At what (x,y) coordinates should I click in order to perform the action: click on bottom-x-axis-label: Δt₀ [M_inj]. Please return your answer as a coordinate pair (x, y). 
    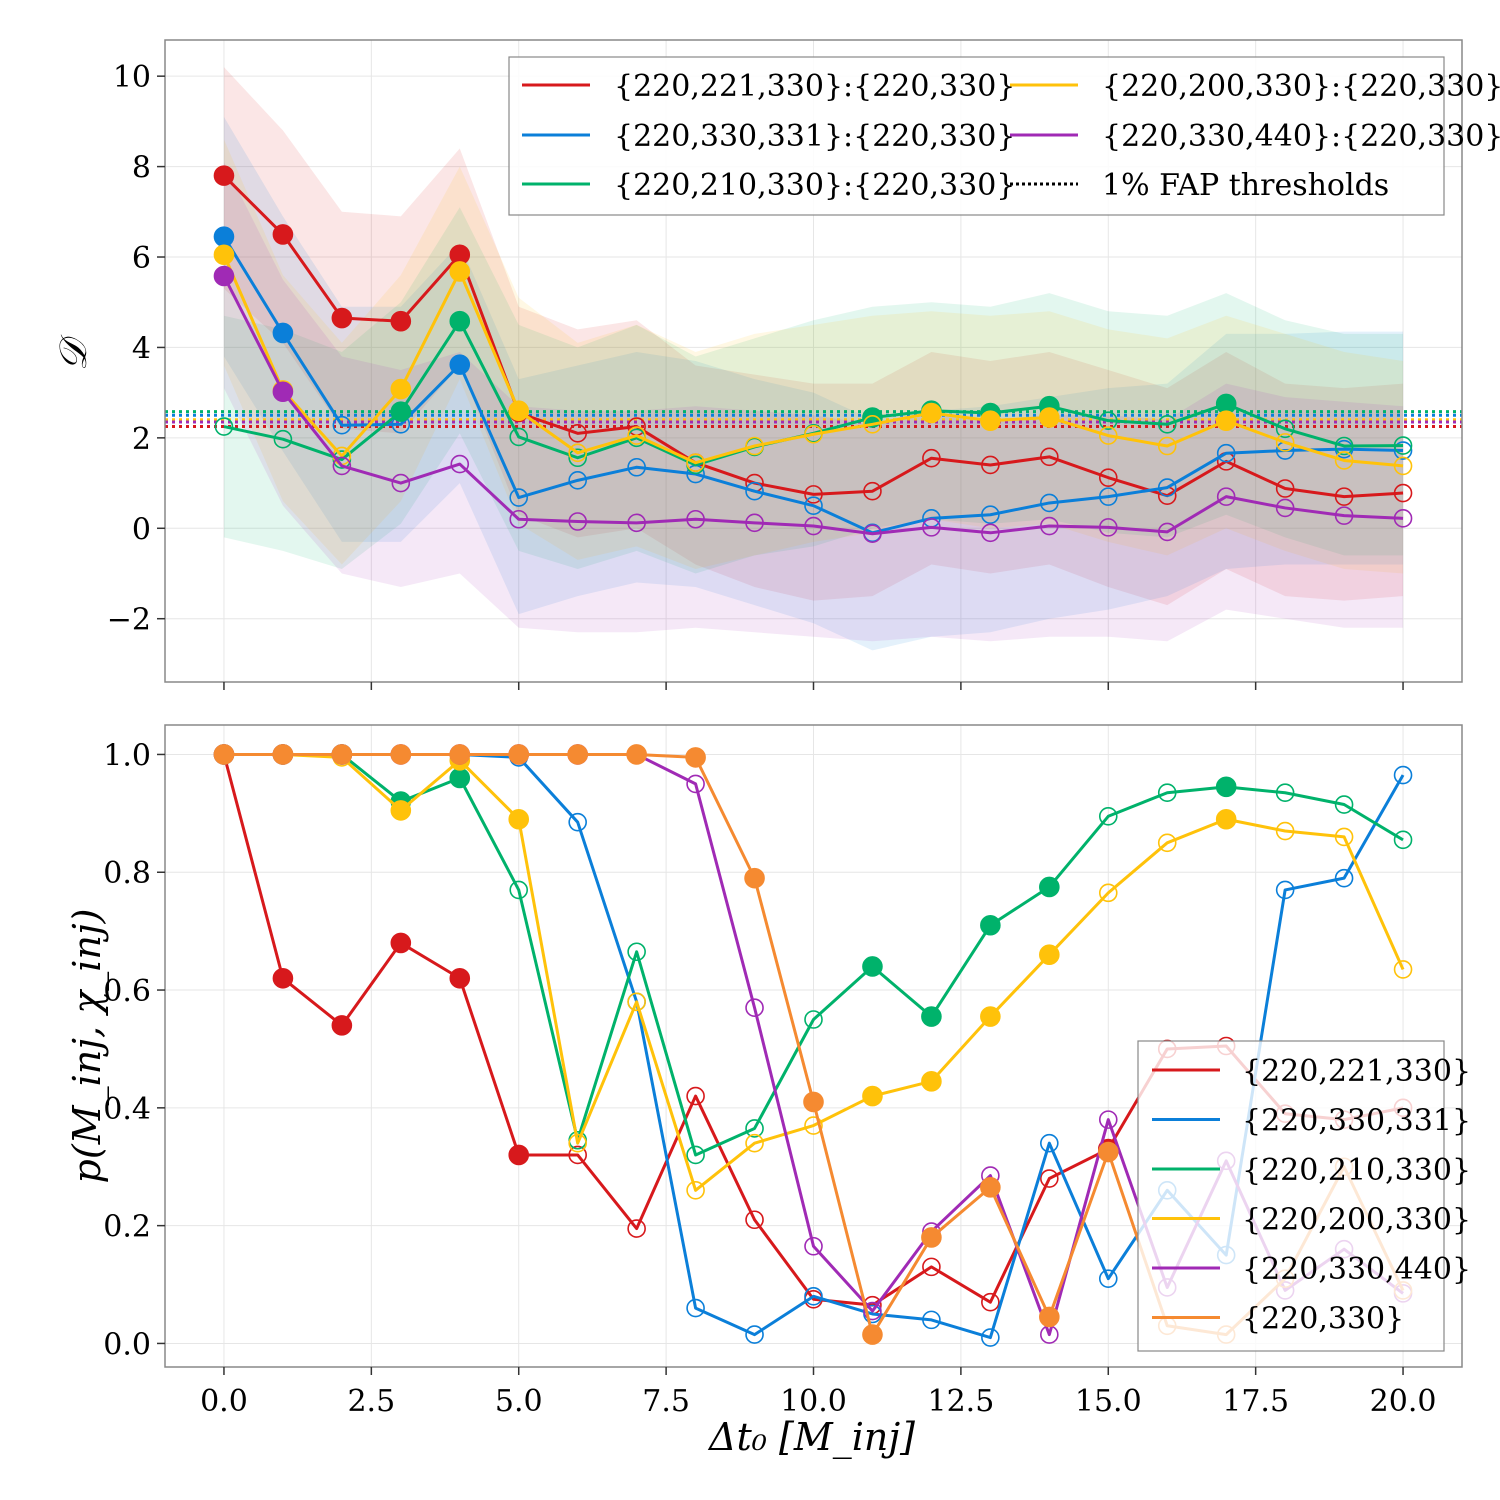
    Looking at the image, I should click on (811, 1437).